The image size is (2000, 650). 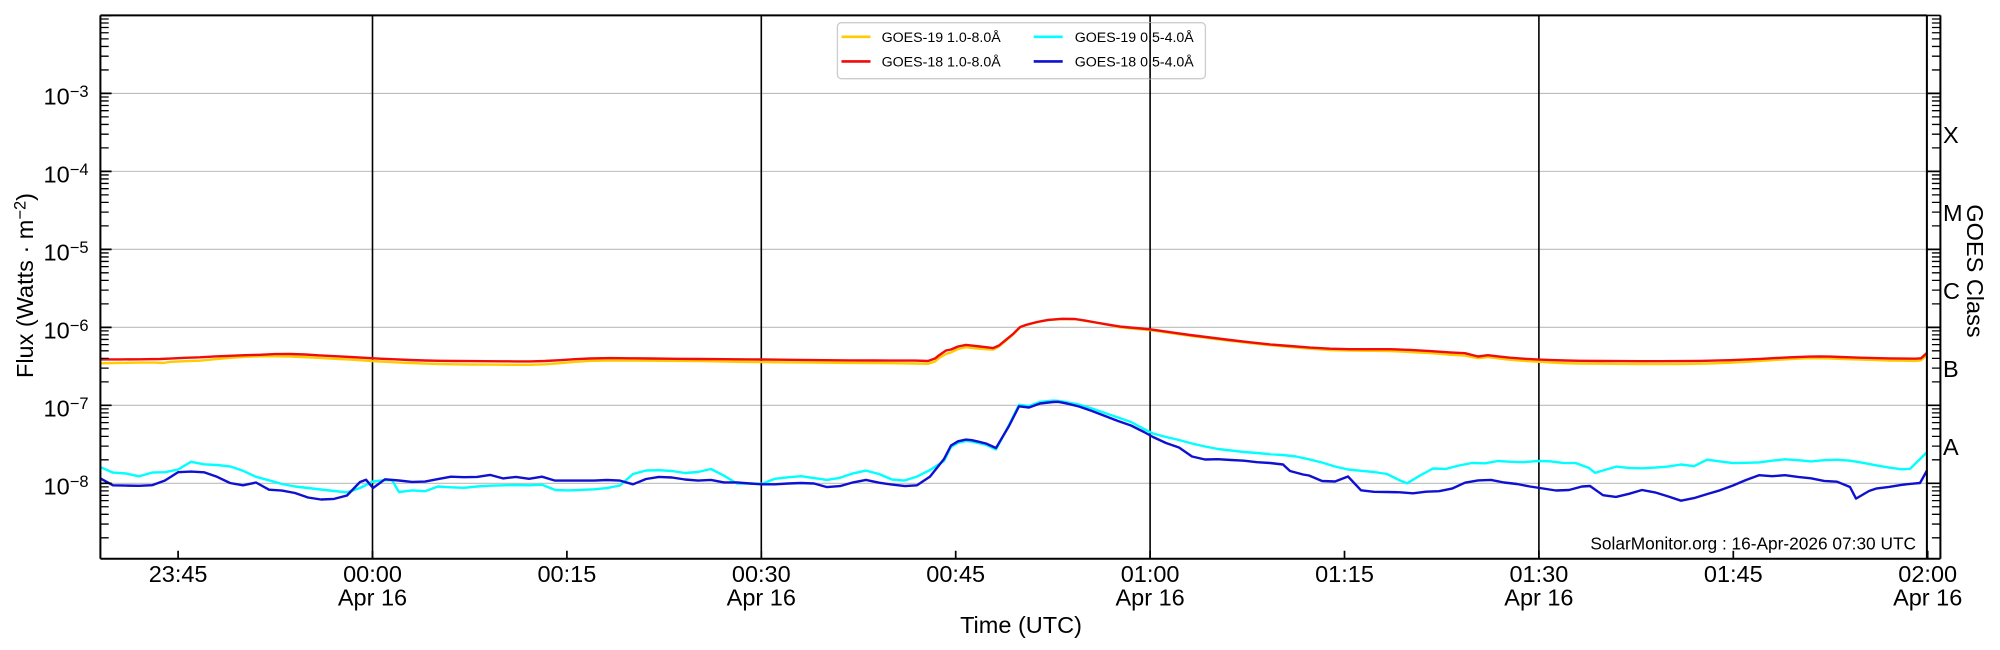 What do you see at coordinates (1951, 369) in the screenshot?
I see `svg-text: B` at bounding box center [1951, 369].